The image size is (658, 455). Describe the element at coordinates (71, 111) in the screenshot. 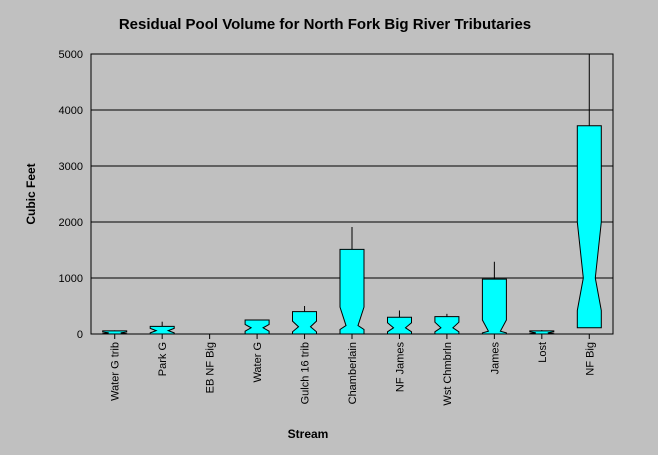

I see `y-tick-label: 4000` at that location.